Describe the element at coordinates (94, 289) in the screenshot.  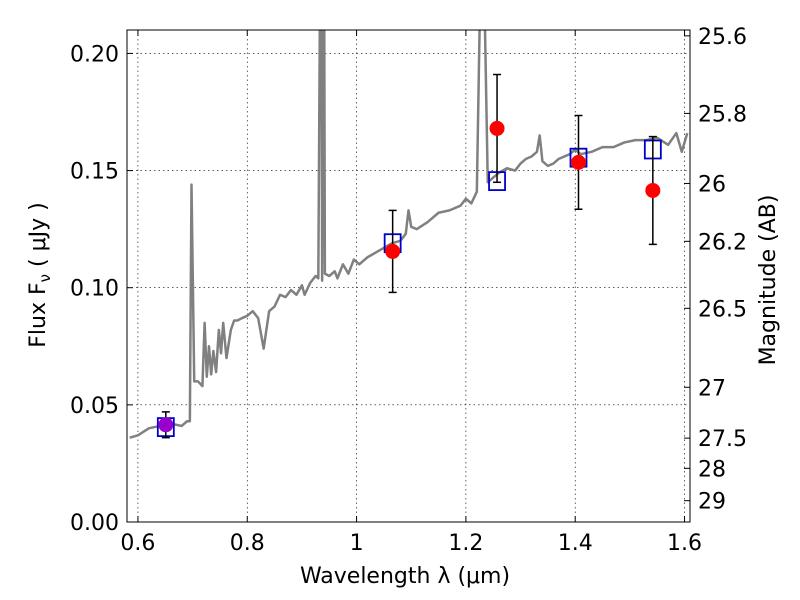
I see `y-tick-label: 0.10` at that location.